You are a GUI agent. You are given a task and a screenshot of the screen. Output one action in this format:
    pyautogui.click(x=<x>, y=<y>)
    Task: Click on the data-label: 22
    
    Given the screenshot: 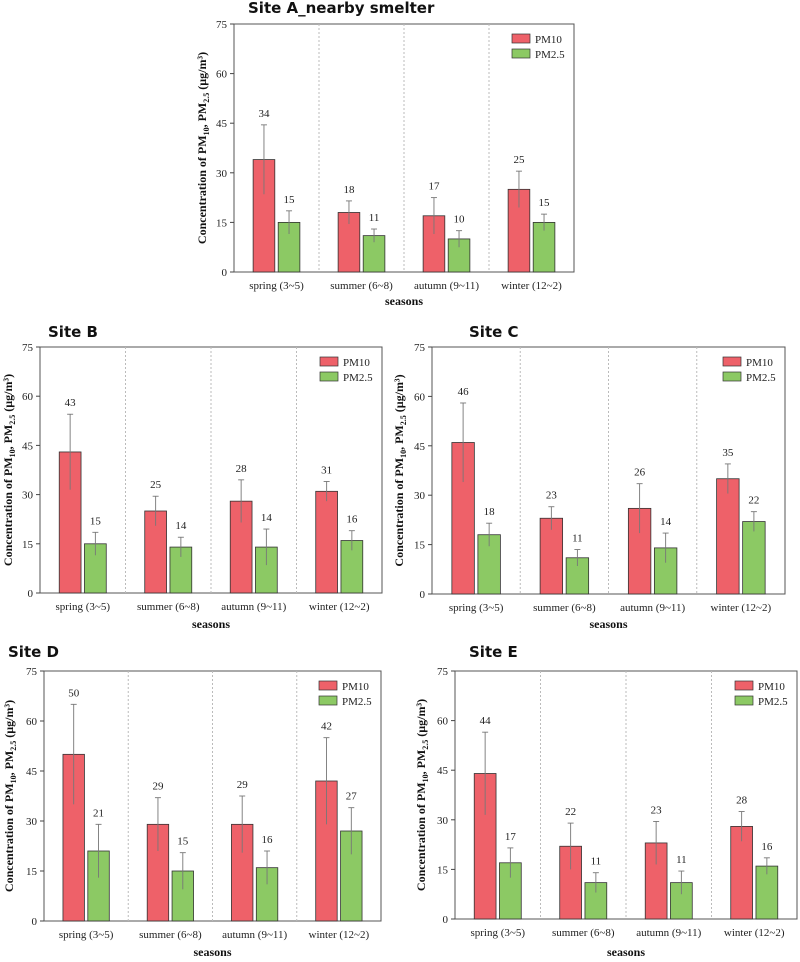 What is the action you would take?
    pyautogui.click(x=570, y=812)
    